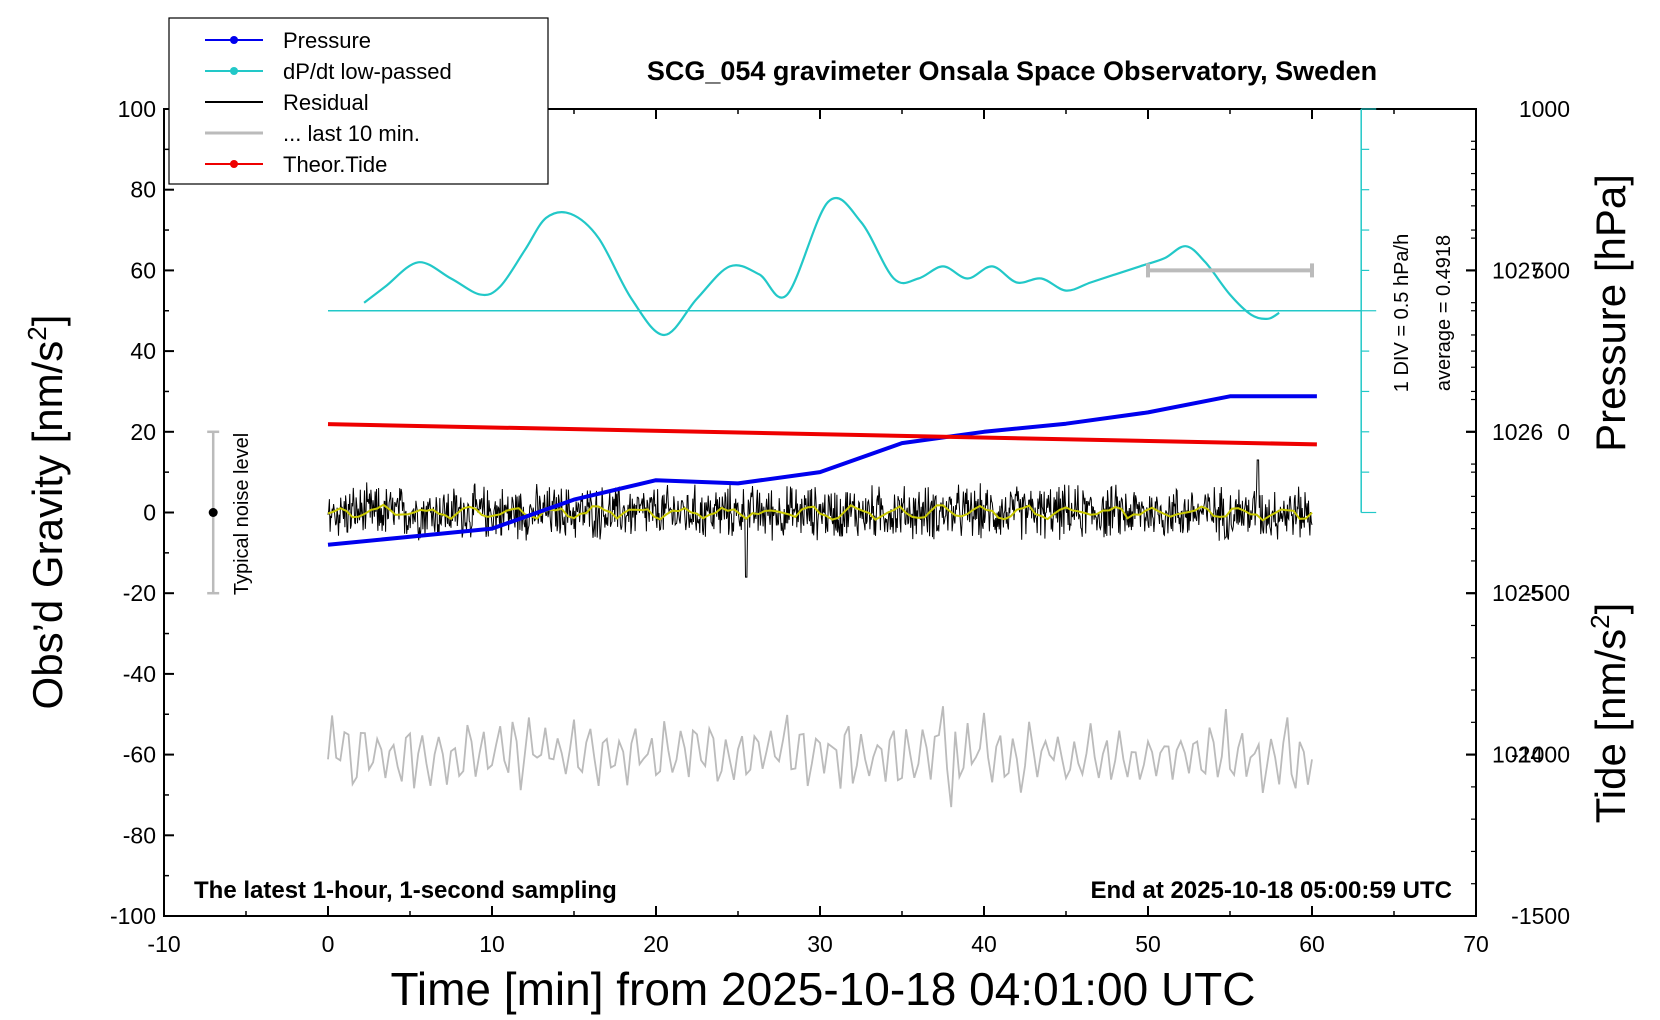  I want to click on x-tick-label: 70, so click(1476, 944).